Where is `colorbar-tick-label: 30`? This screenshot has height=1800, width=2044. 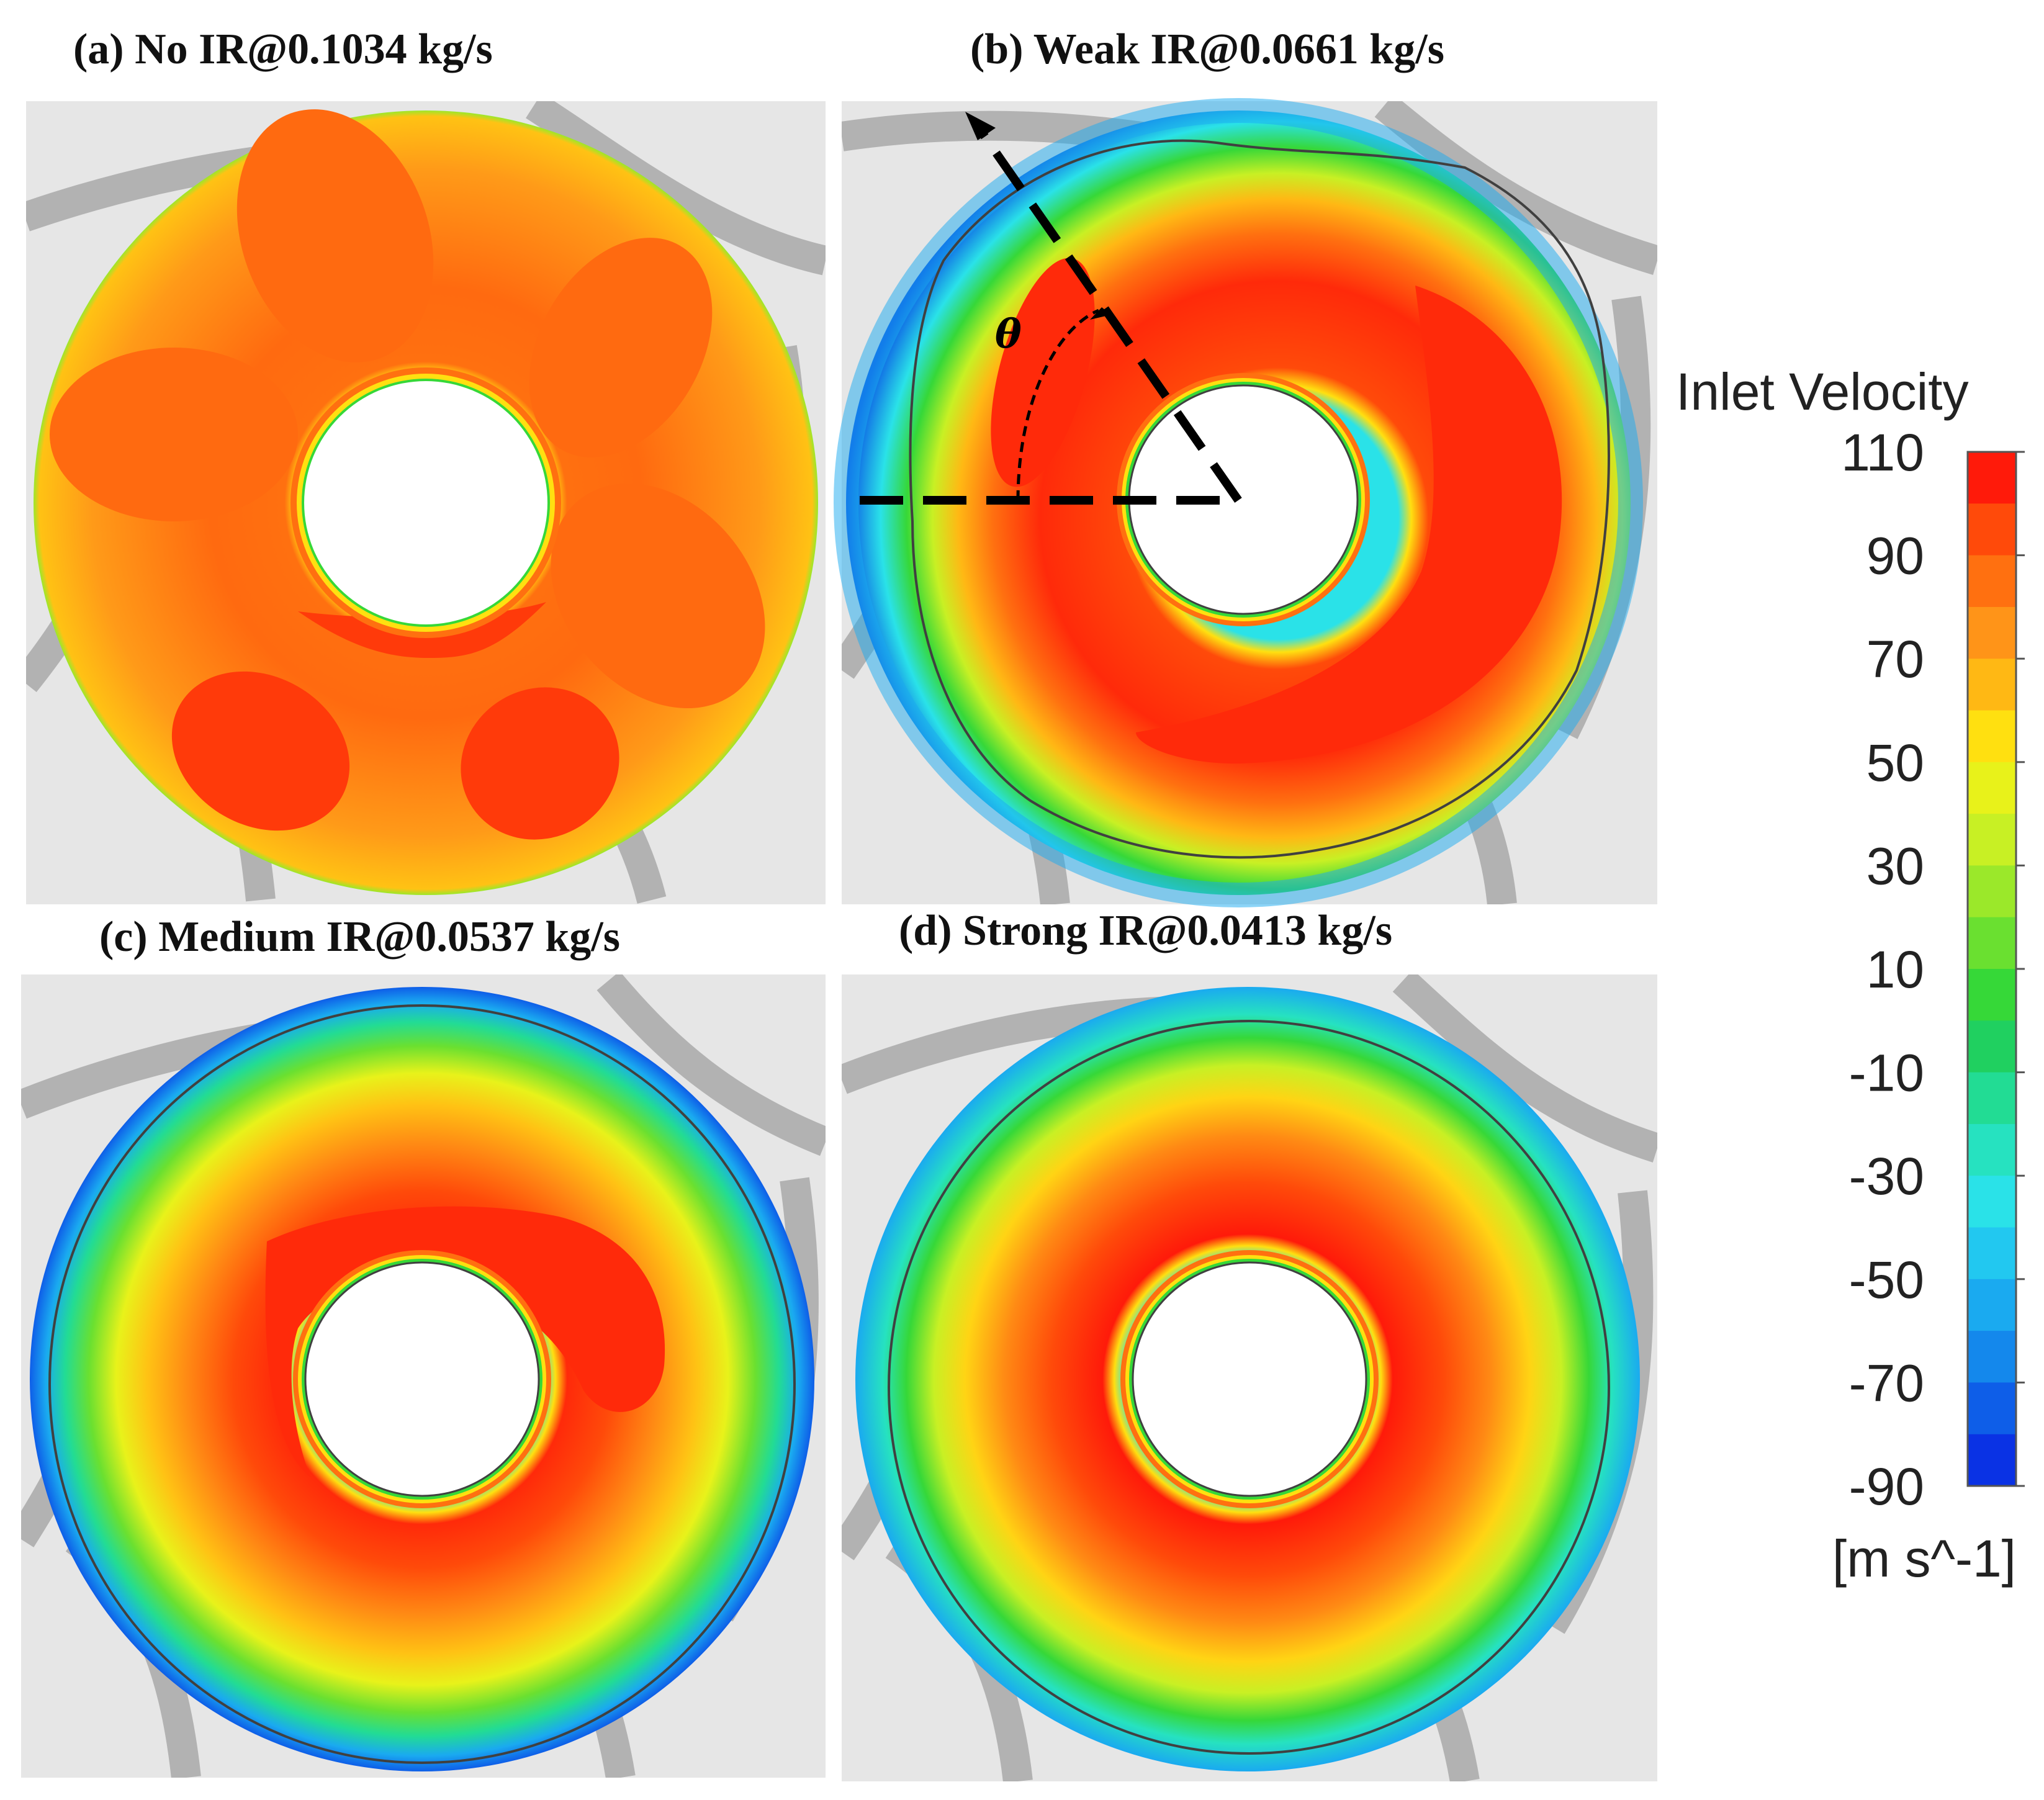
colorbar-tick-label: 30 is located at coordinates (1895, 866).